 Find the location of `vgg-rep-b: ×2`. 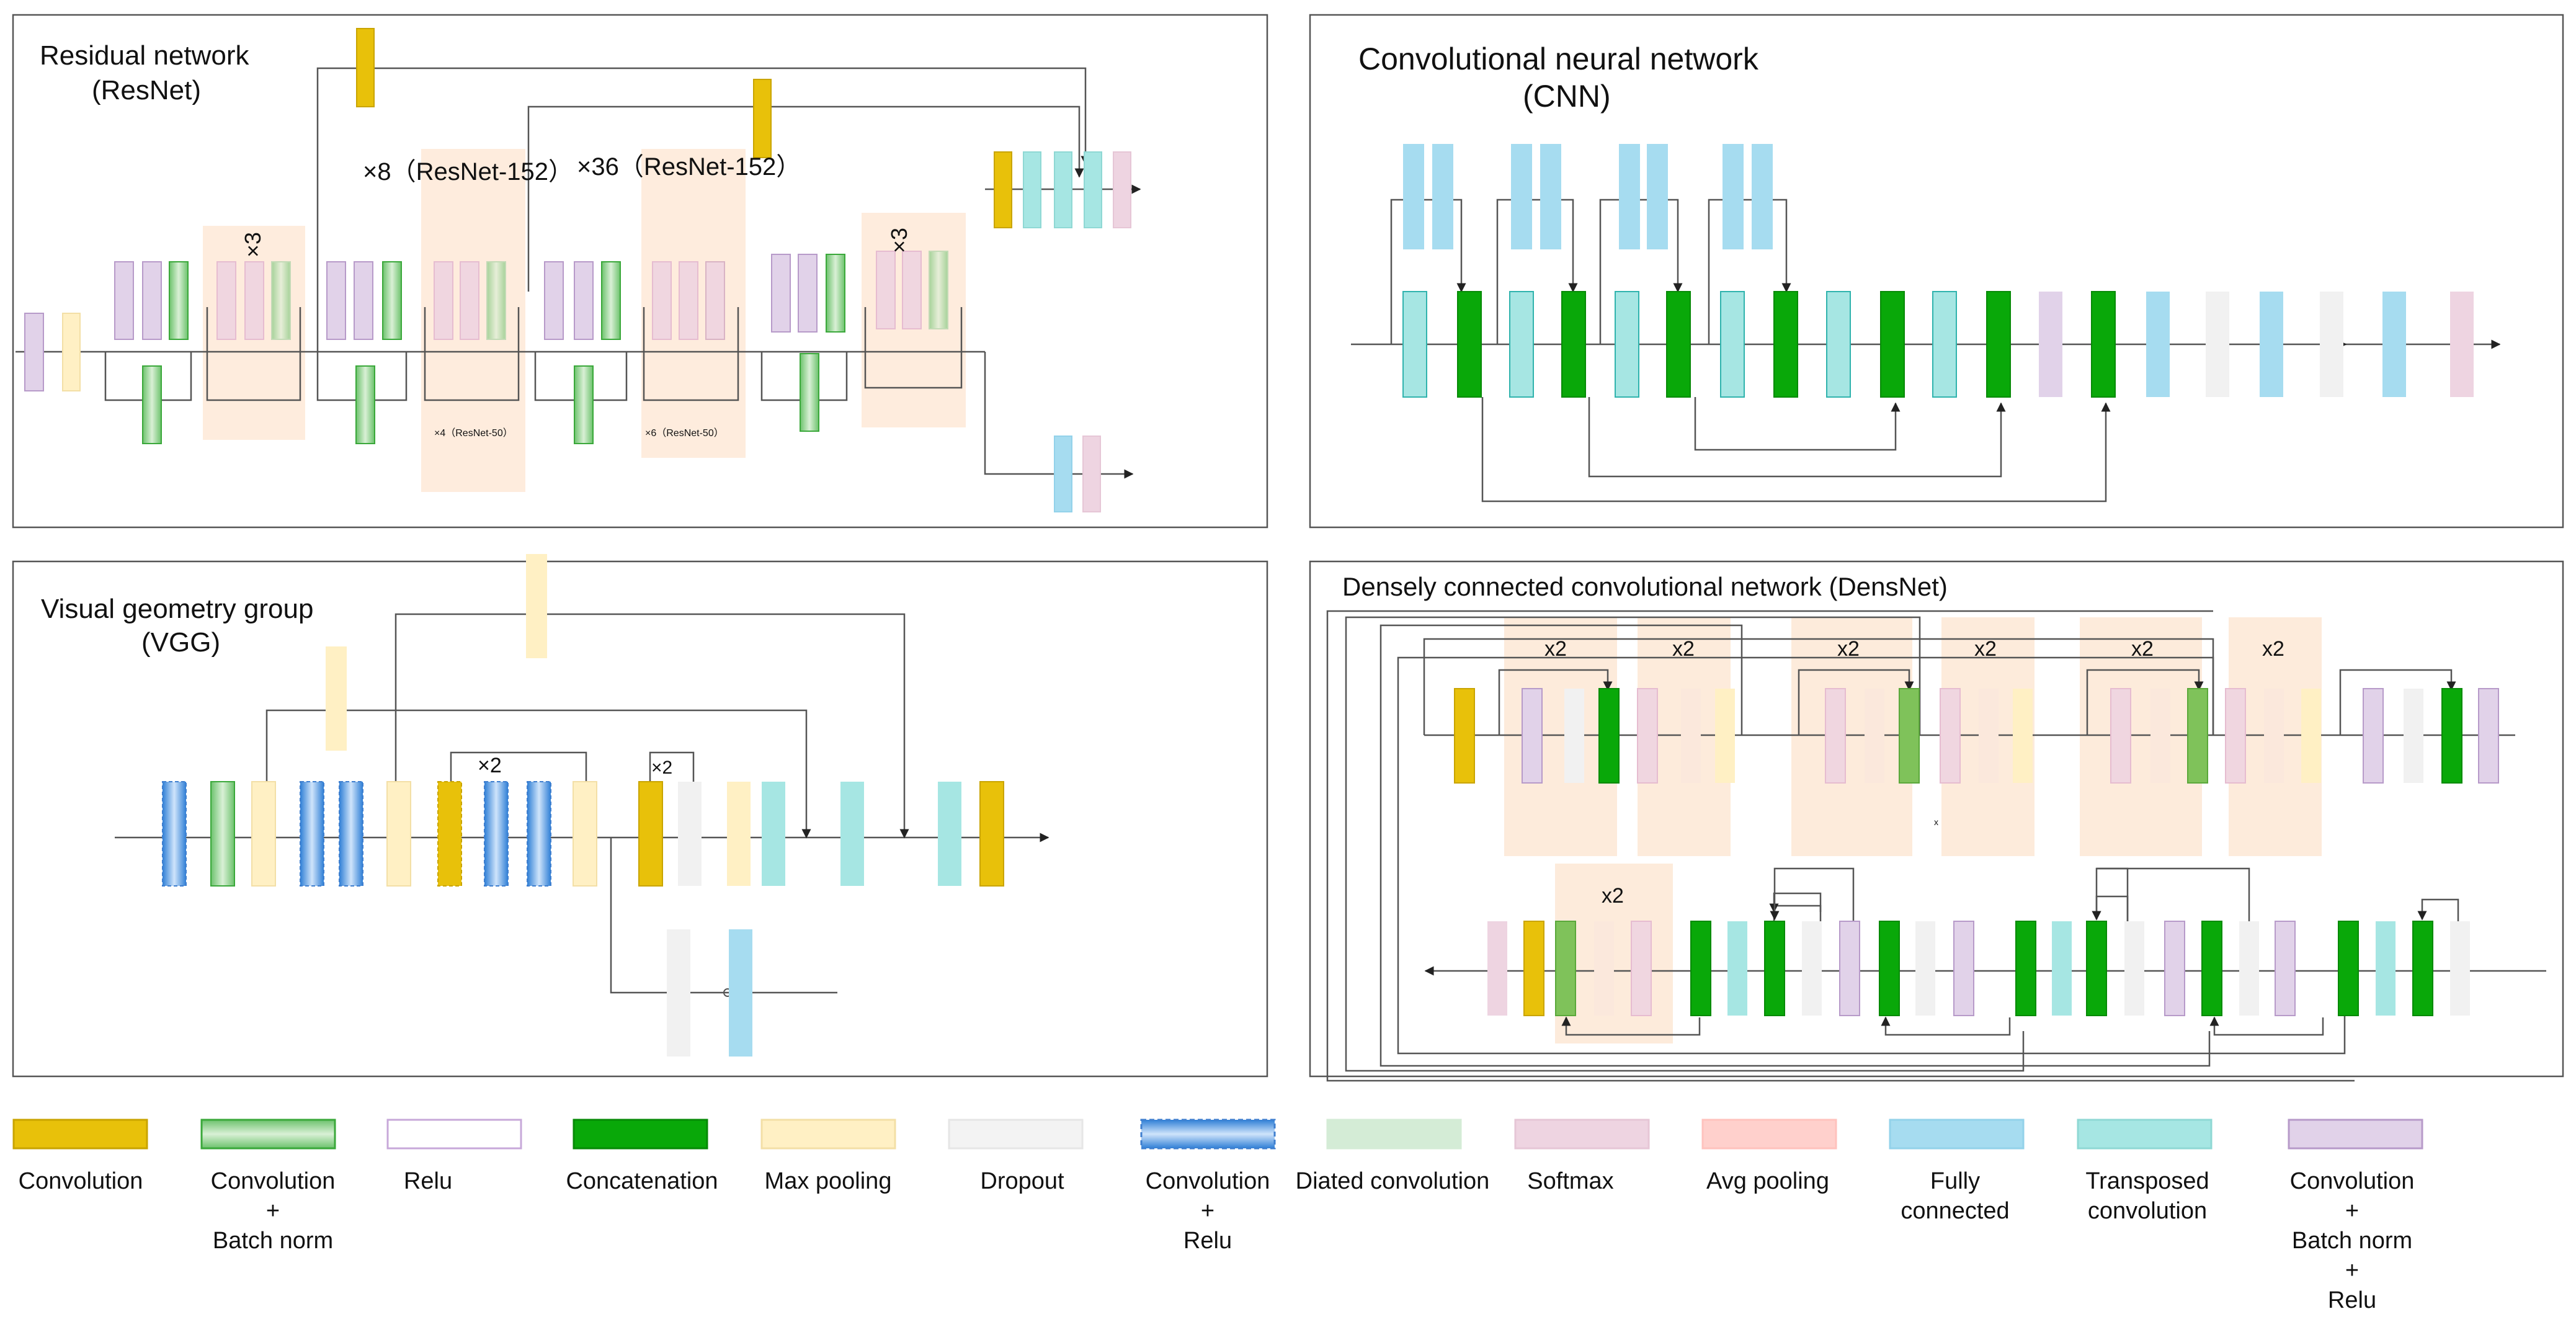

vgg-rep-b: ×2 is located at coordinates (661, 767).